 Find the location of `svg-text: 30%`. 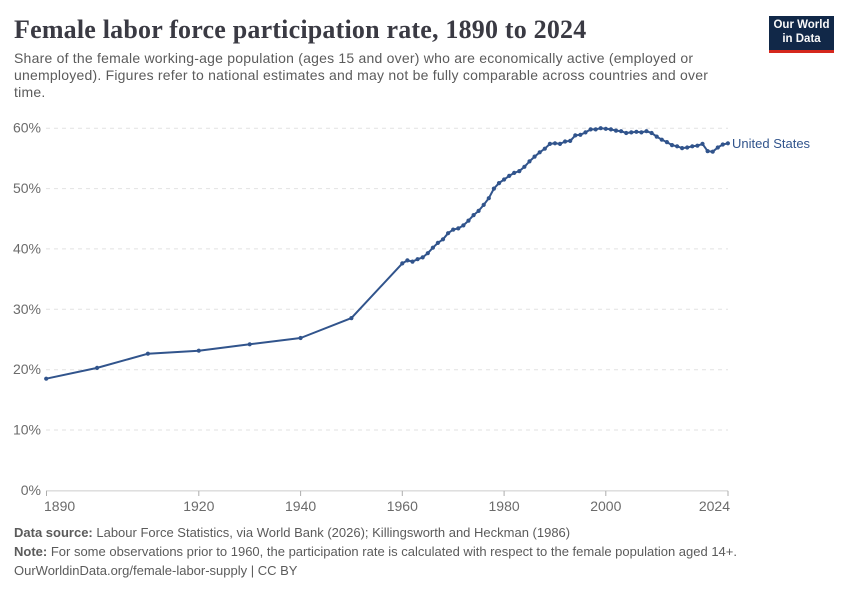

svg-text: 30% is located at coordinates (27, 309).